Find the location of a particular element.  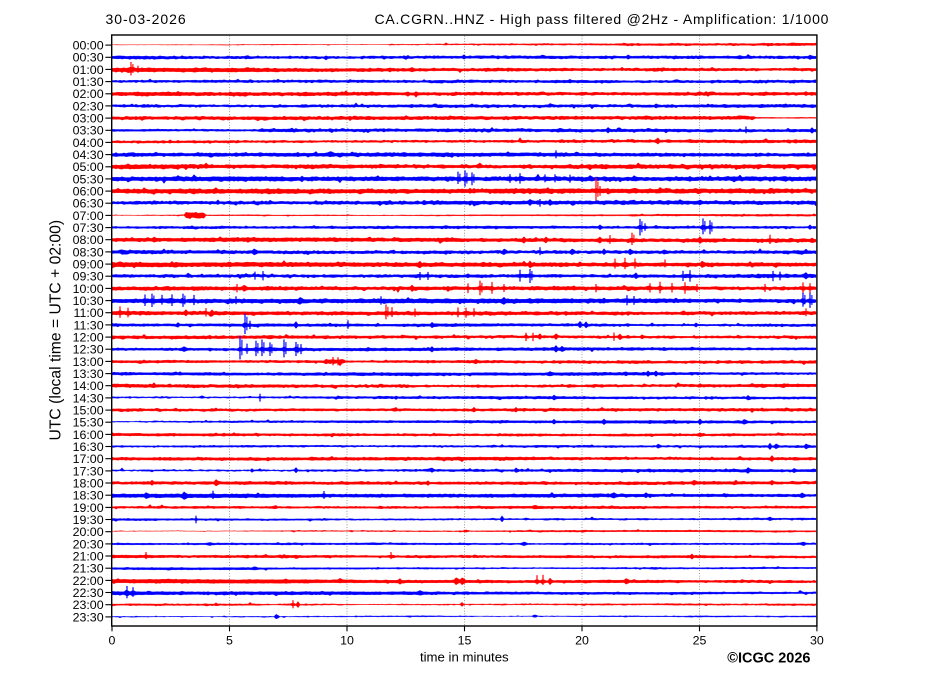

svg-text: 18:00 is located at coordinates (88, 483).